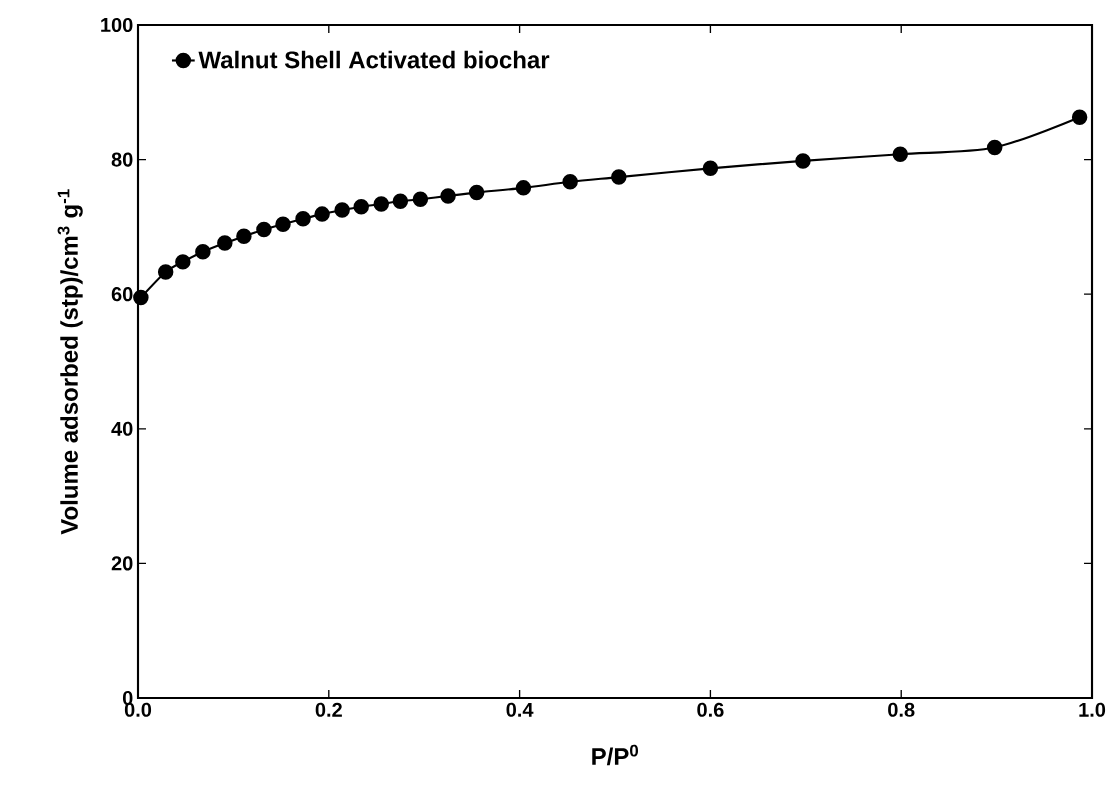 This screenshot has width=1116, height=806. What do you see at coordinates (122, 428) in the screenshot?
I see `y-tick-label: 40` at bounding box center [122, 428].